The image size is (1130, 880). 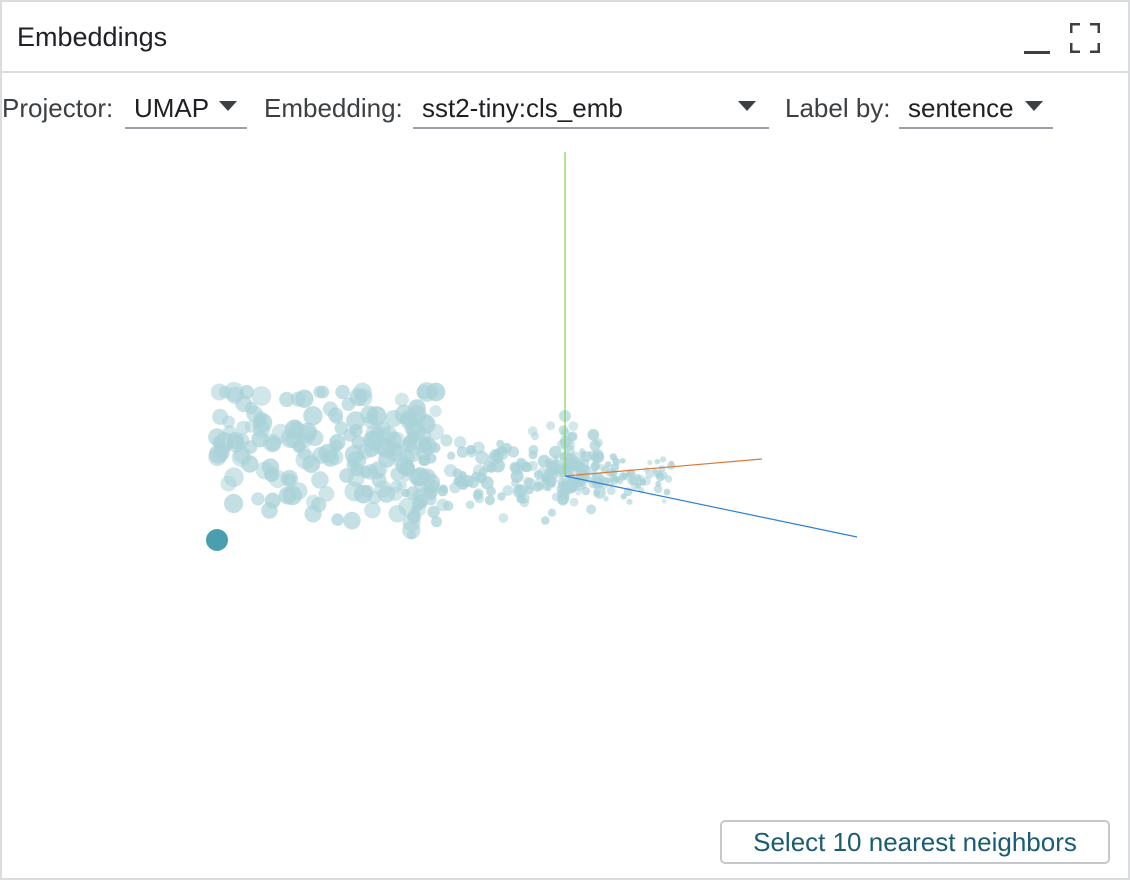 I want to click on embedding-select: sst2-tiny:cls_emb, so click(x=591, y=108).